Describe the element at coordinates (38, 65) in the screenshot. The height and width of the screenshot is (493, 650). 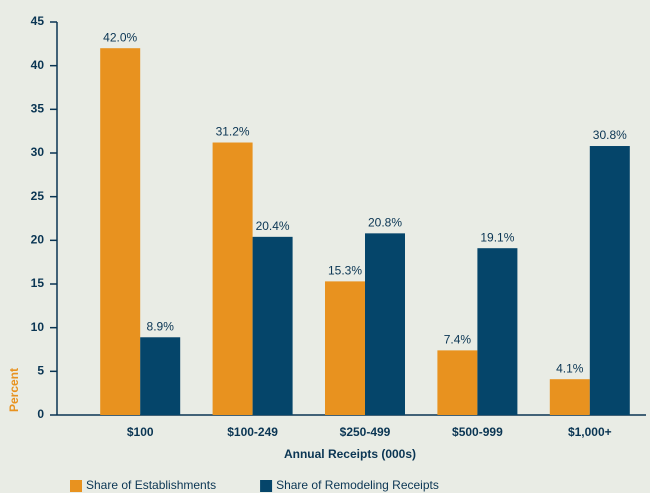
I see `y-tick-label: 40` at that location.